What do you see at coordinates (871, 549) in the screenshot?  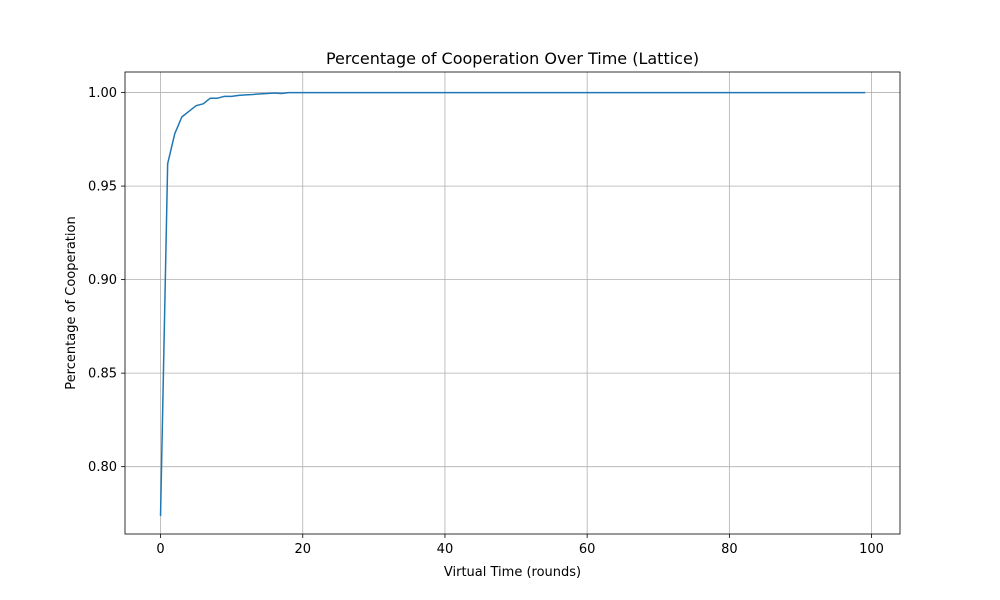 I see `x-tick-label: 100` at bounding box center [871, 549].